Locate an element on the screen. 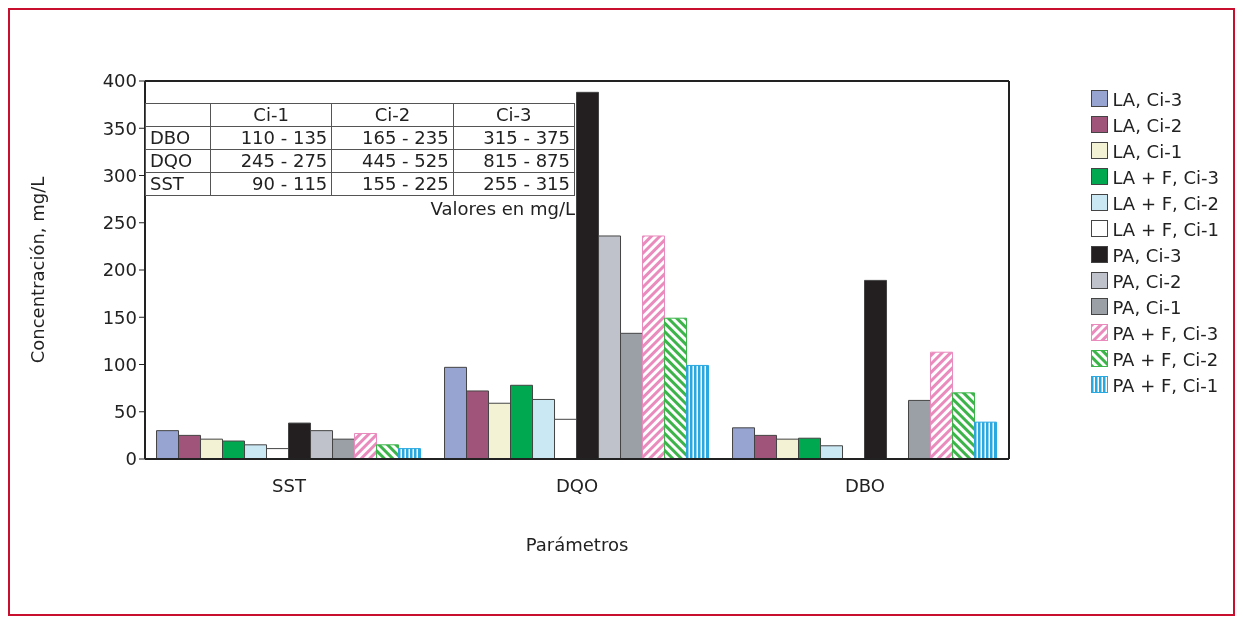 This screenshot has height=624, width=1243. x-tick-label: SST is located at coordinates (289, 485).